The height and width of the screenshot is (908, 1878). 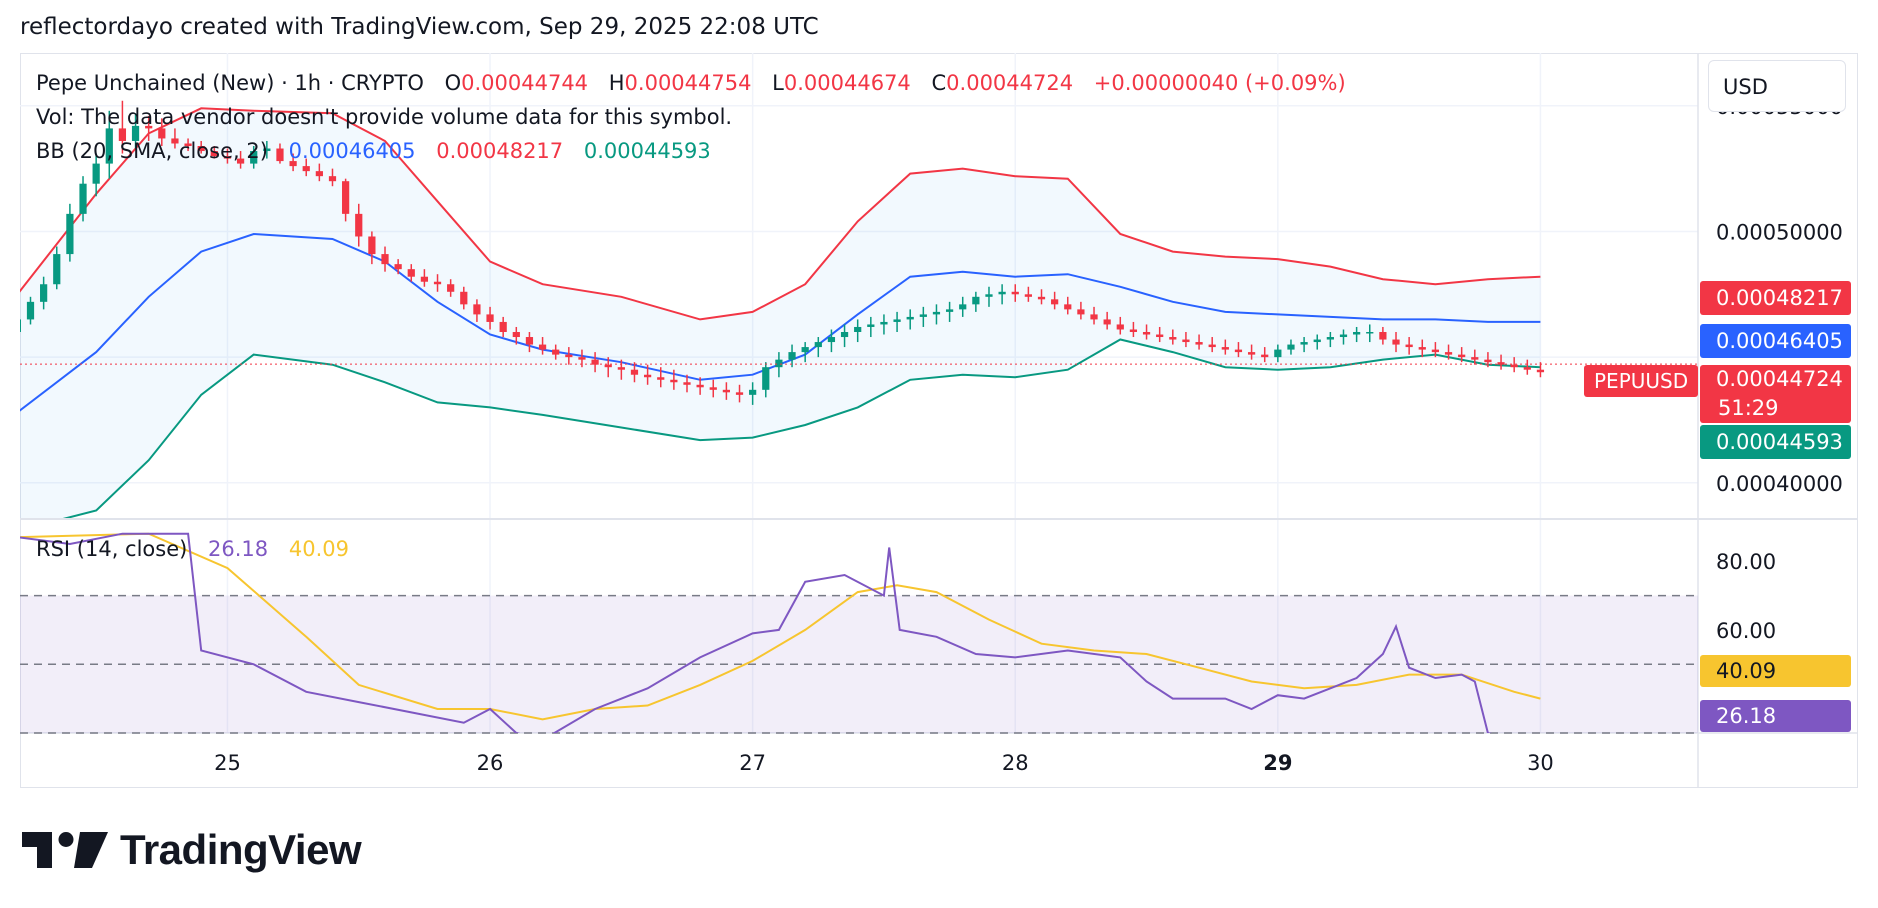 I want to click on low-label: L, so click(x=778, y=83).